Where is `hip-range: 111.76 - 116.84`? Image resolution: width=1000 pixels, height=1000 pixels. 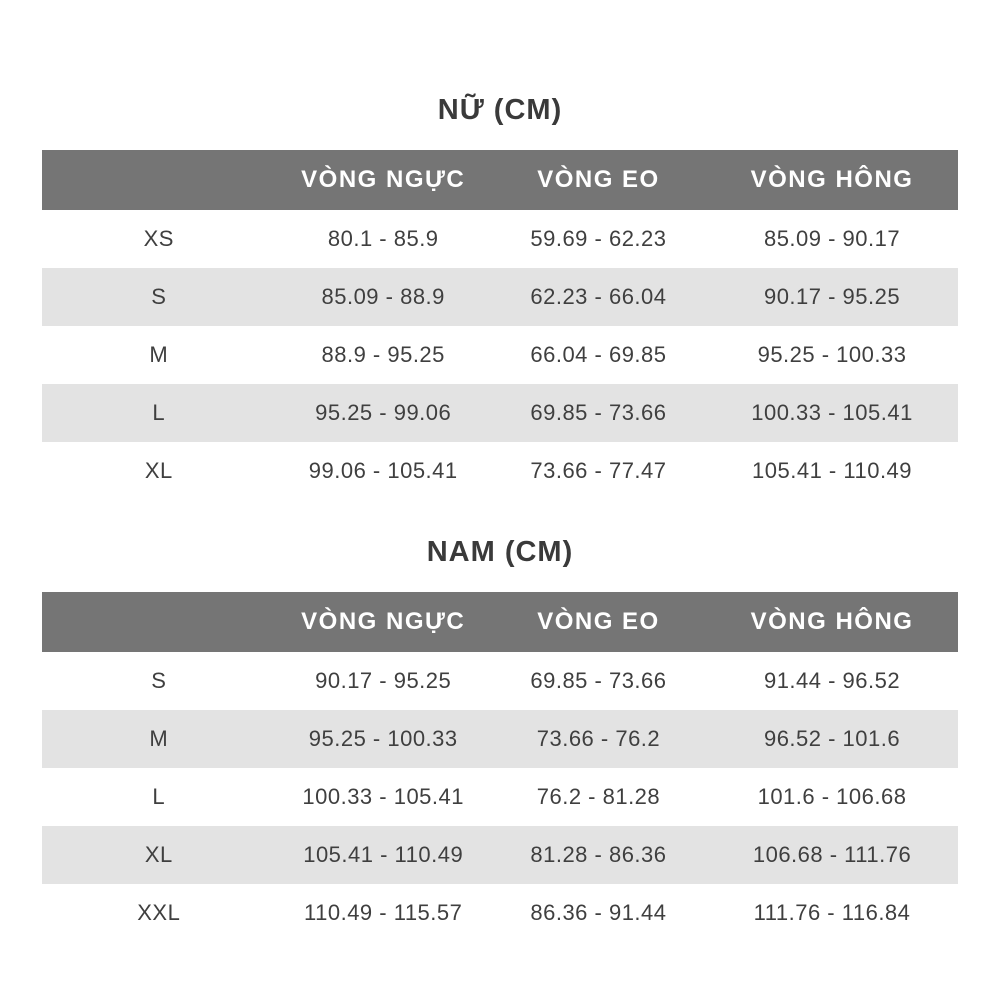 hip-range: 111.76 - 116.84 is located at coordinates (832, 912).